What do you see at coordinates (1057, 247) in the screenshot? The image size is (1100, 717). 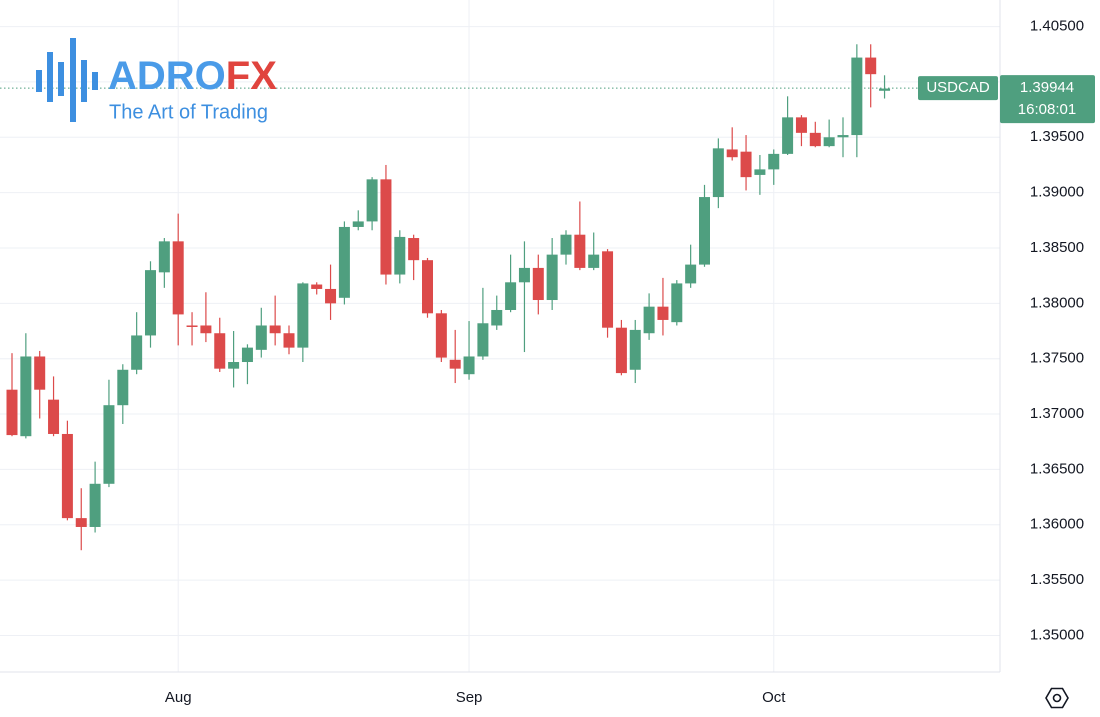 I see `y-tick-label: 1.38500` at bounding box center [1057, 247].